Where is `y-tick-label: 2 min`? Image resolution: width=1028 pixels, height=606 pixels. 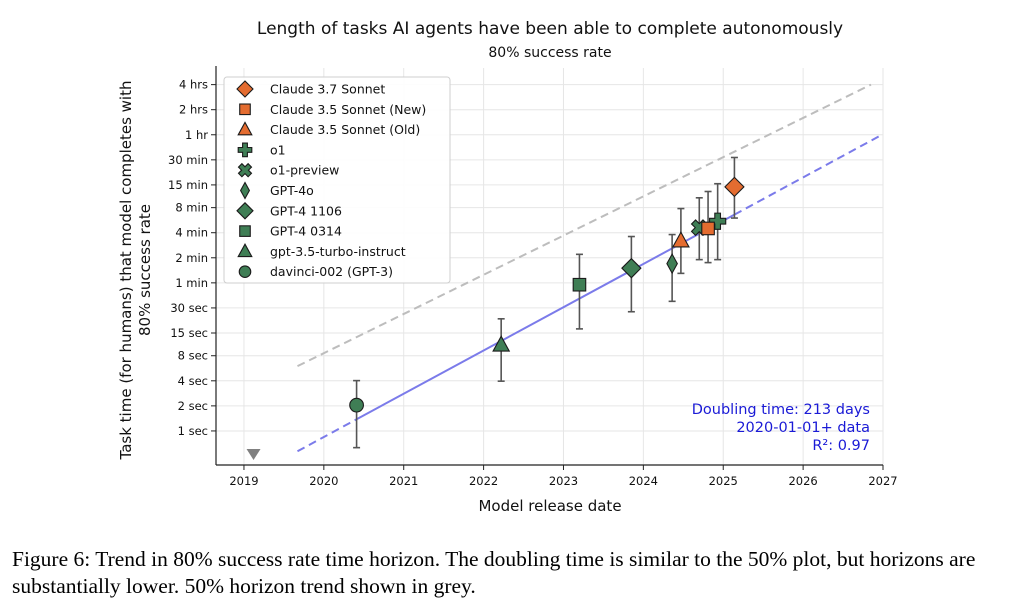 y-tick-label: 2 min is located at coordinates (191, 258).